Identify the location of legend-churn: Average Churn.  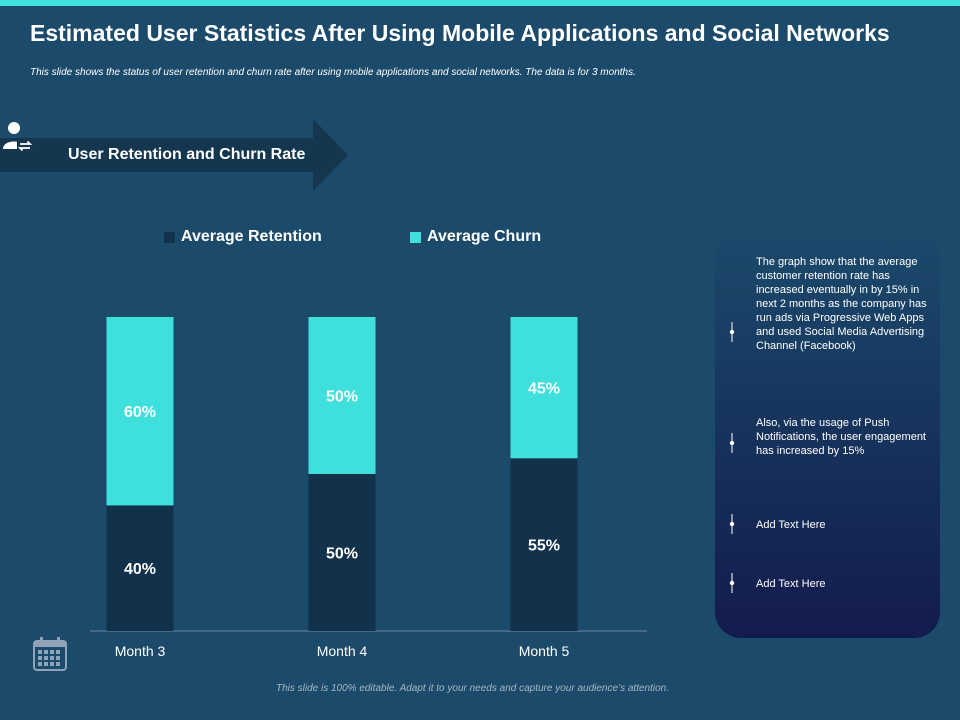
(475, 237).